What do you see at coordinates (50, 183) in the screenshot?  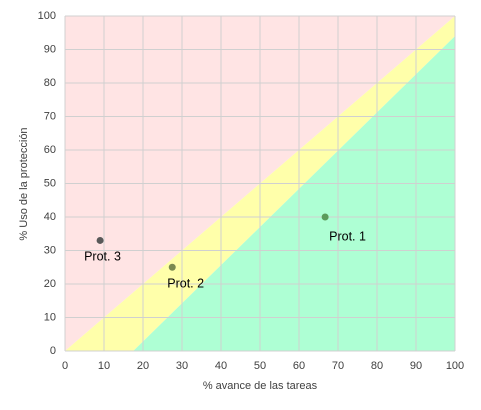 I see `y-tick-label: 50` at bounding box center [50, 183].